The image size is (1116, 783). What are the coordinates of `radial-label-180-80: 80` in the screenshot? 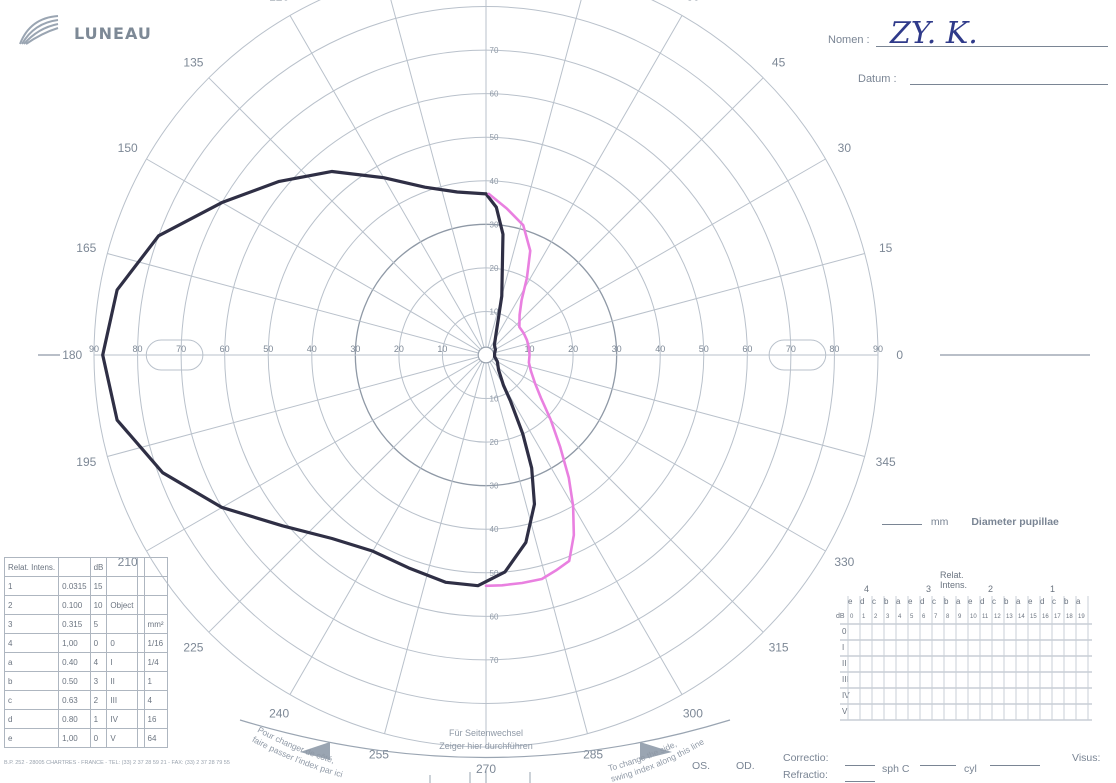 It's located at (138, 349).